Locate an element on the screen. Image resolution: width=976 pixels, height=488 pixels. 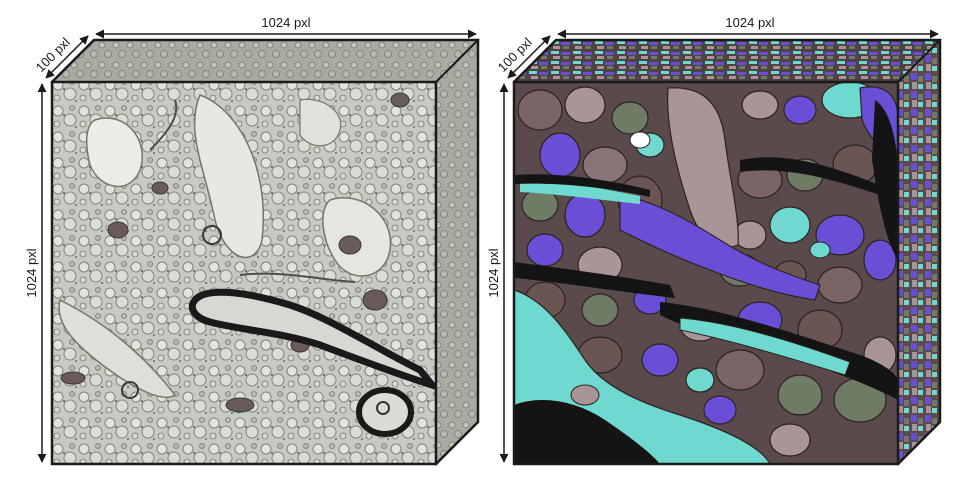
em-volume-side-face is located at coordinates (457, 252).